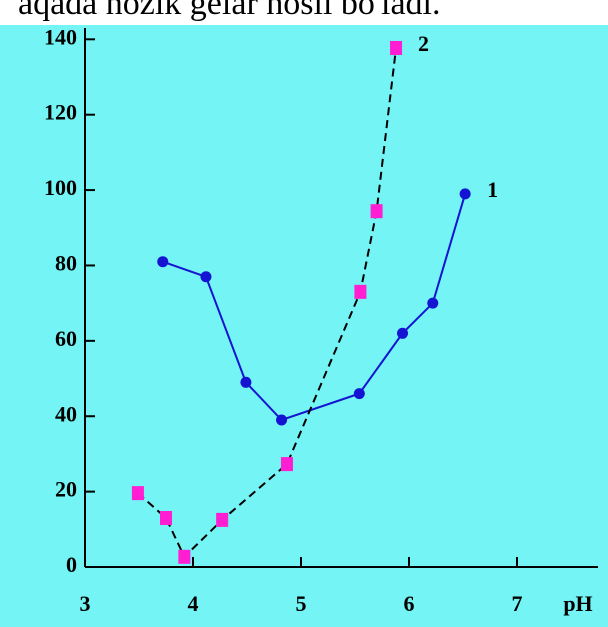 The width and height of the screenshot is (608, 627). What do you see at coordinates (66, 263) in the screenshot?
I see `y-tick-label: 80` at bounding box center [66, 263].